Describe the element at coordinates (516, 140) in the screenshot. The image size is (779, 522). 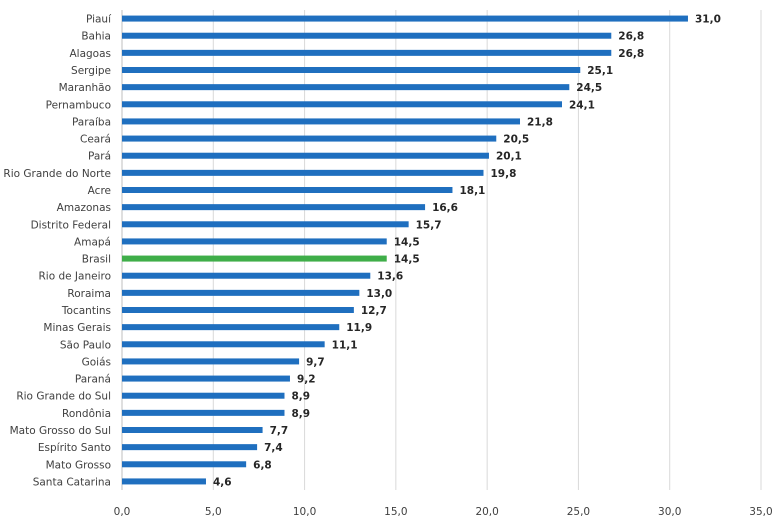
I see `value-label-7: 20,5` at that location.